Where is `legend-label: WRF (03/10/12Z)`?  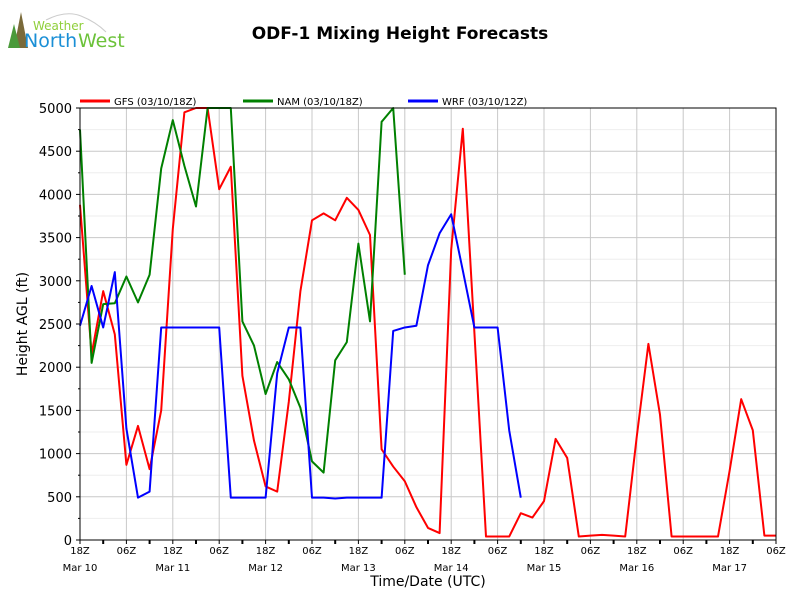 legend-label: WRF (03/10/12Z) is located at coordinates (484, 102).